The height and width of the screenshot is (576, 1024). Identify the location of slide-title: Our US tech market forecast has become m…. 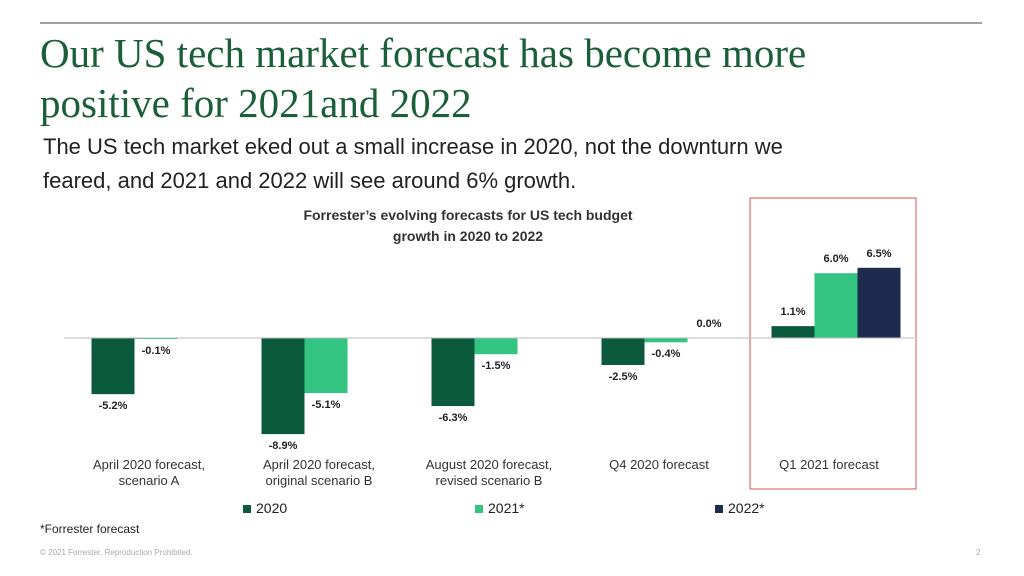
(423, 78).